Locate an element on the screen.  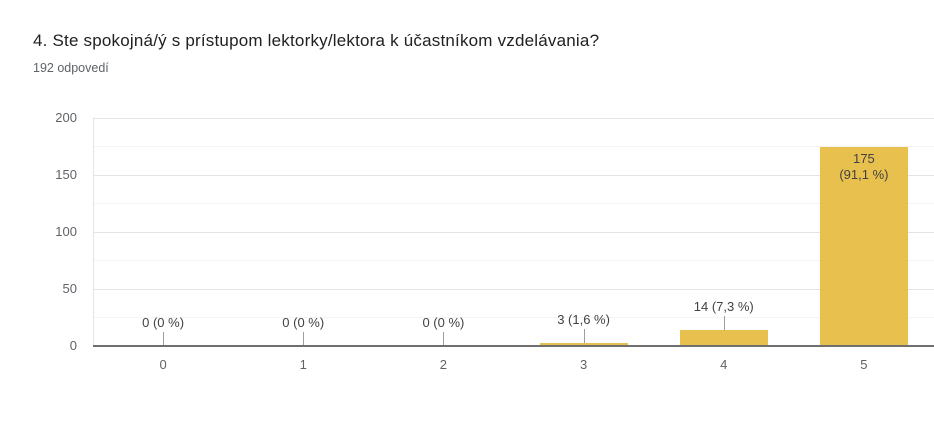
x-axis-line is located at coordinates (513, 346).